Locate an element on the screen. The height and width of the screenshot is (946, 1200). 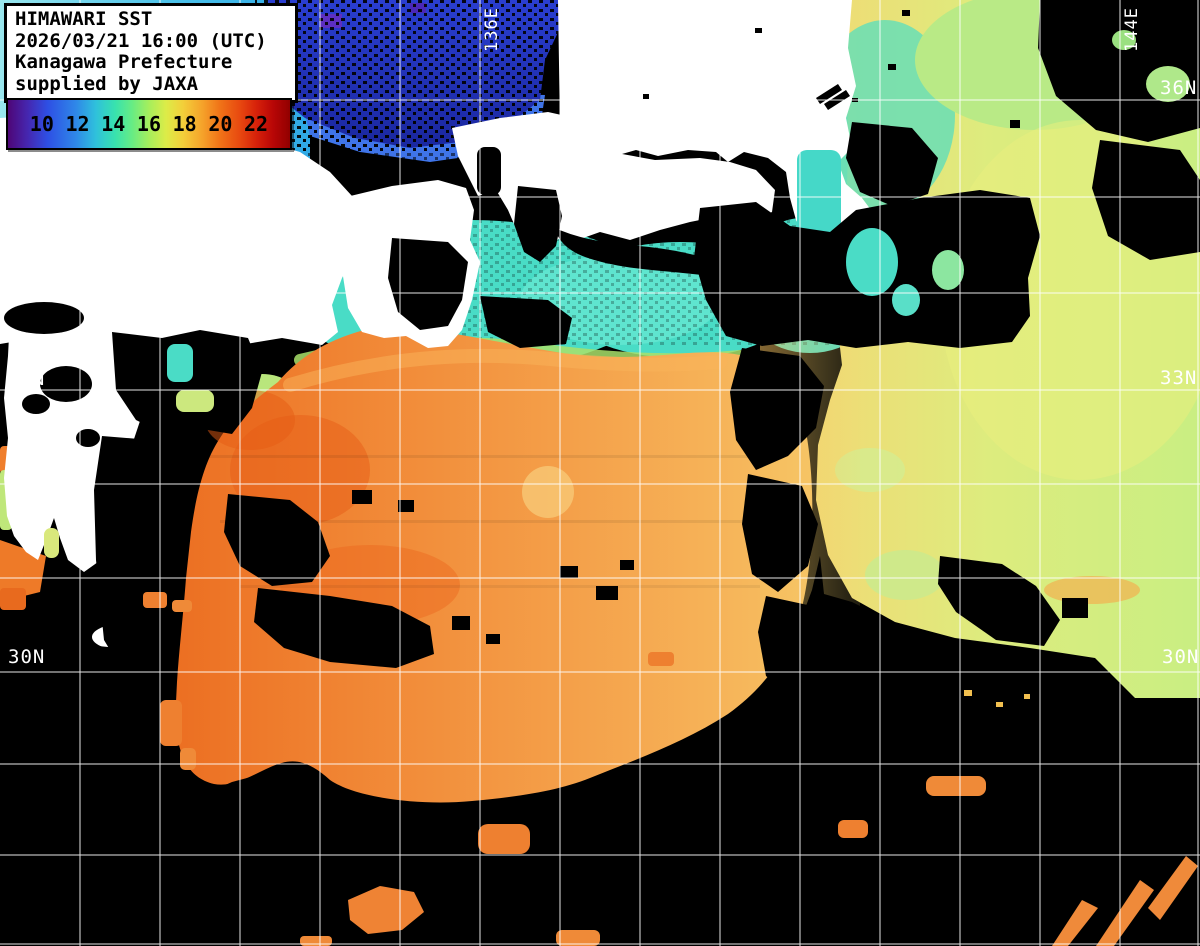
lat-label-36n-right: 36N is located at coordinates (1179, 88).